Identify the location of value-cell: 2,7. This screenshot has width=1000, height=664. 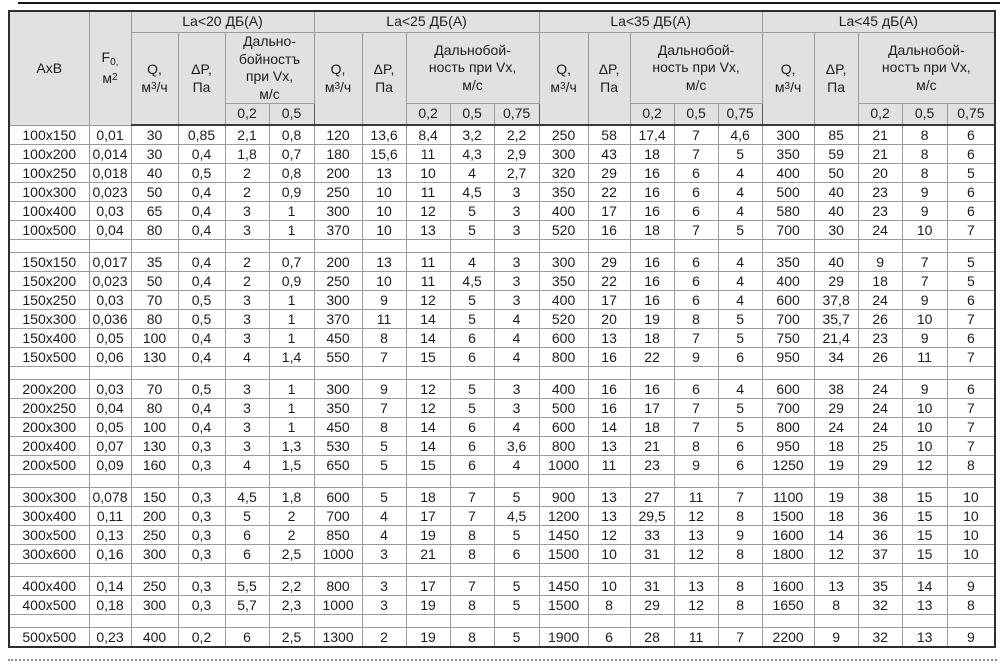
(516, 173).